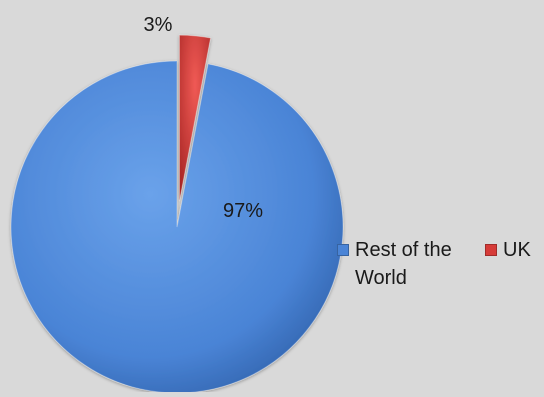 Image resolution: width=544 pixels, height=397 pixels. What do you see at coordinates (243, 211) in the screenshot?
I see `data-label-rest-of-the-world: 97%` at bounding box center [243, 211].